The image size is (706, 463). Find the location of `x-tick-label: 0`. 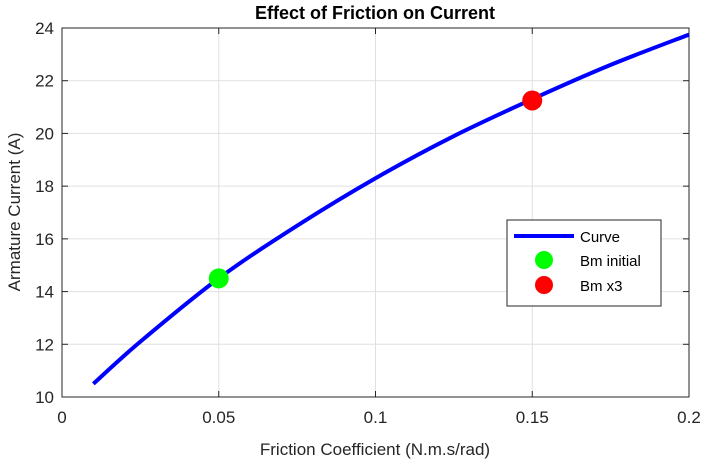

x-tick-label: 0 is located at coordinates (61, 417).